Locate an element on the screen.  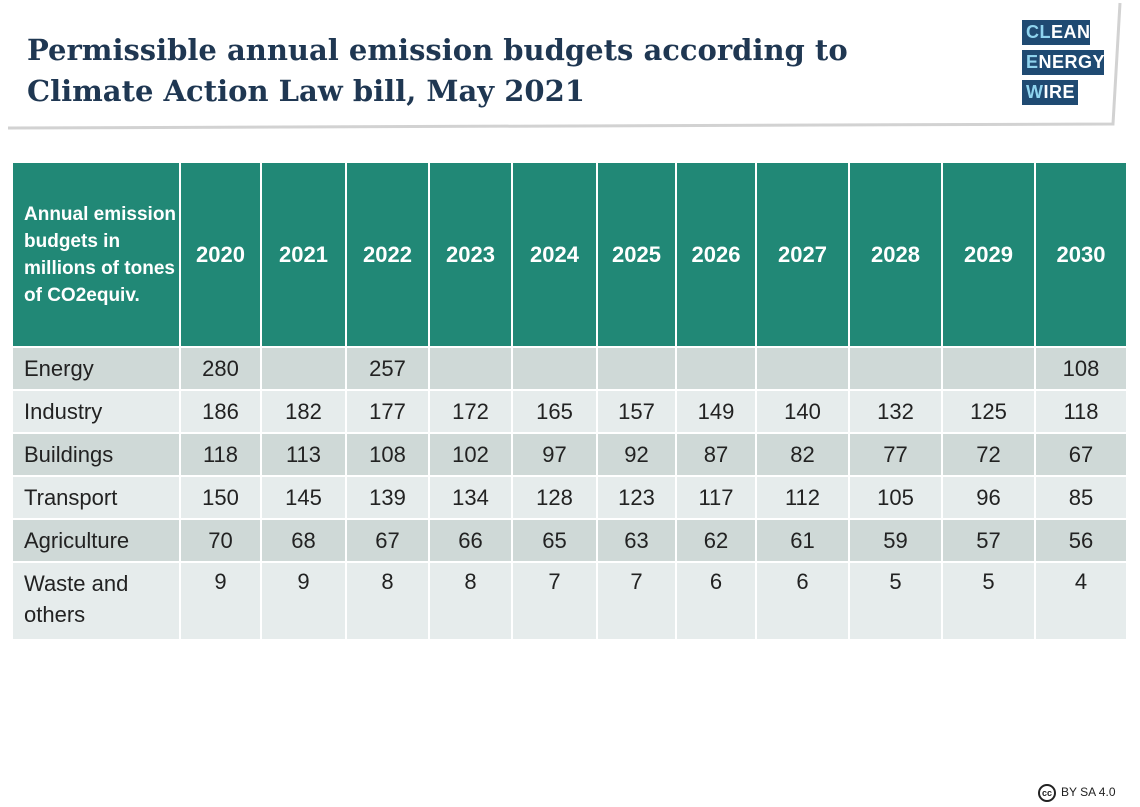
budget-cell: 96 is located at coordinates (989, 496).